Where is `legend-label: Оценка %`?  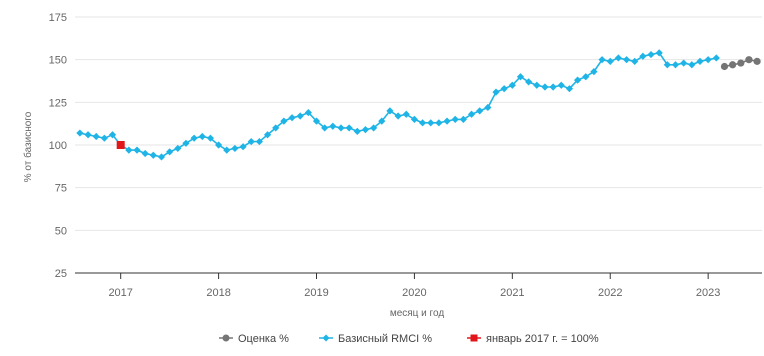
legend-label: Оценка % is located at coordinates (263, 339).